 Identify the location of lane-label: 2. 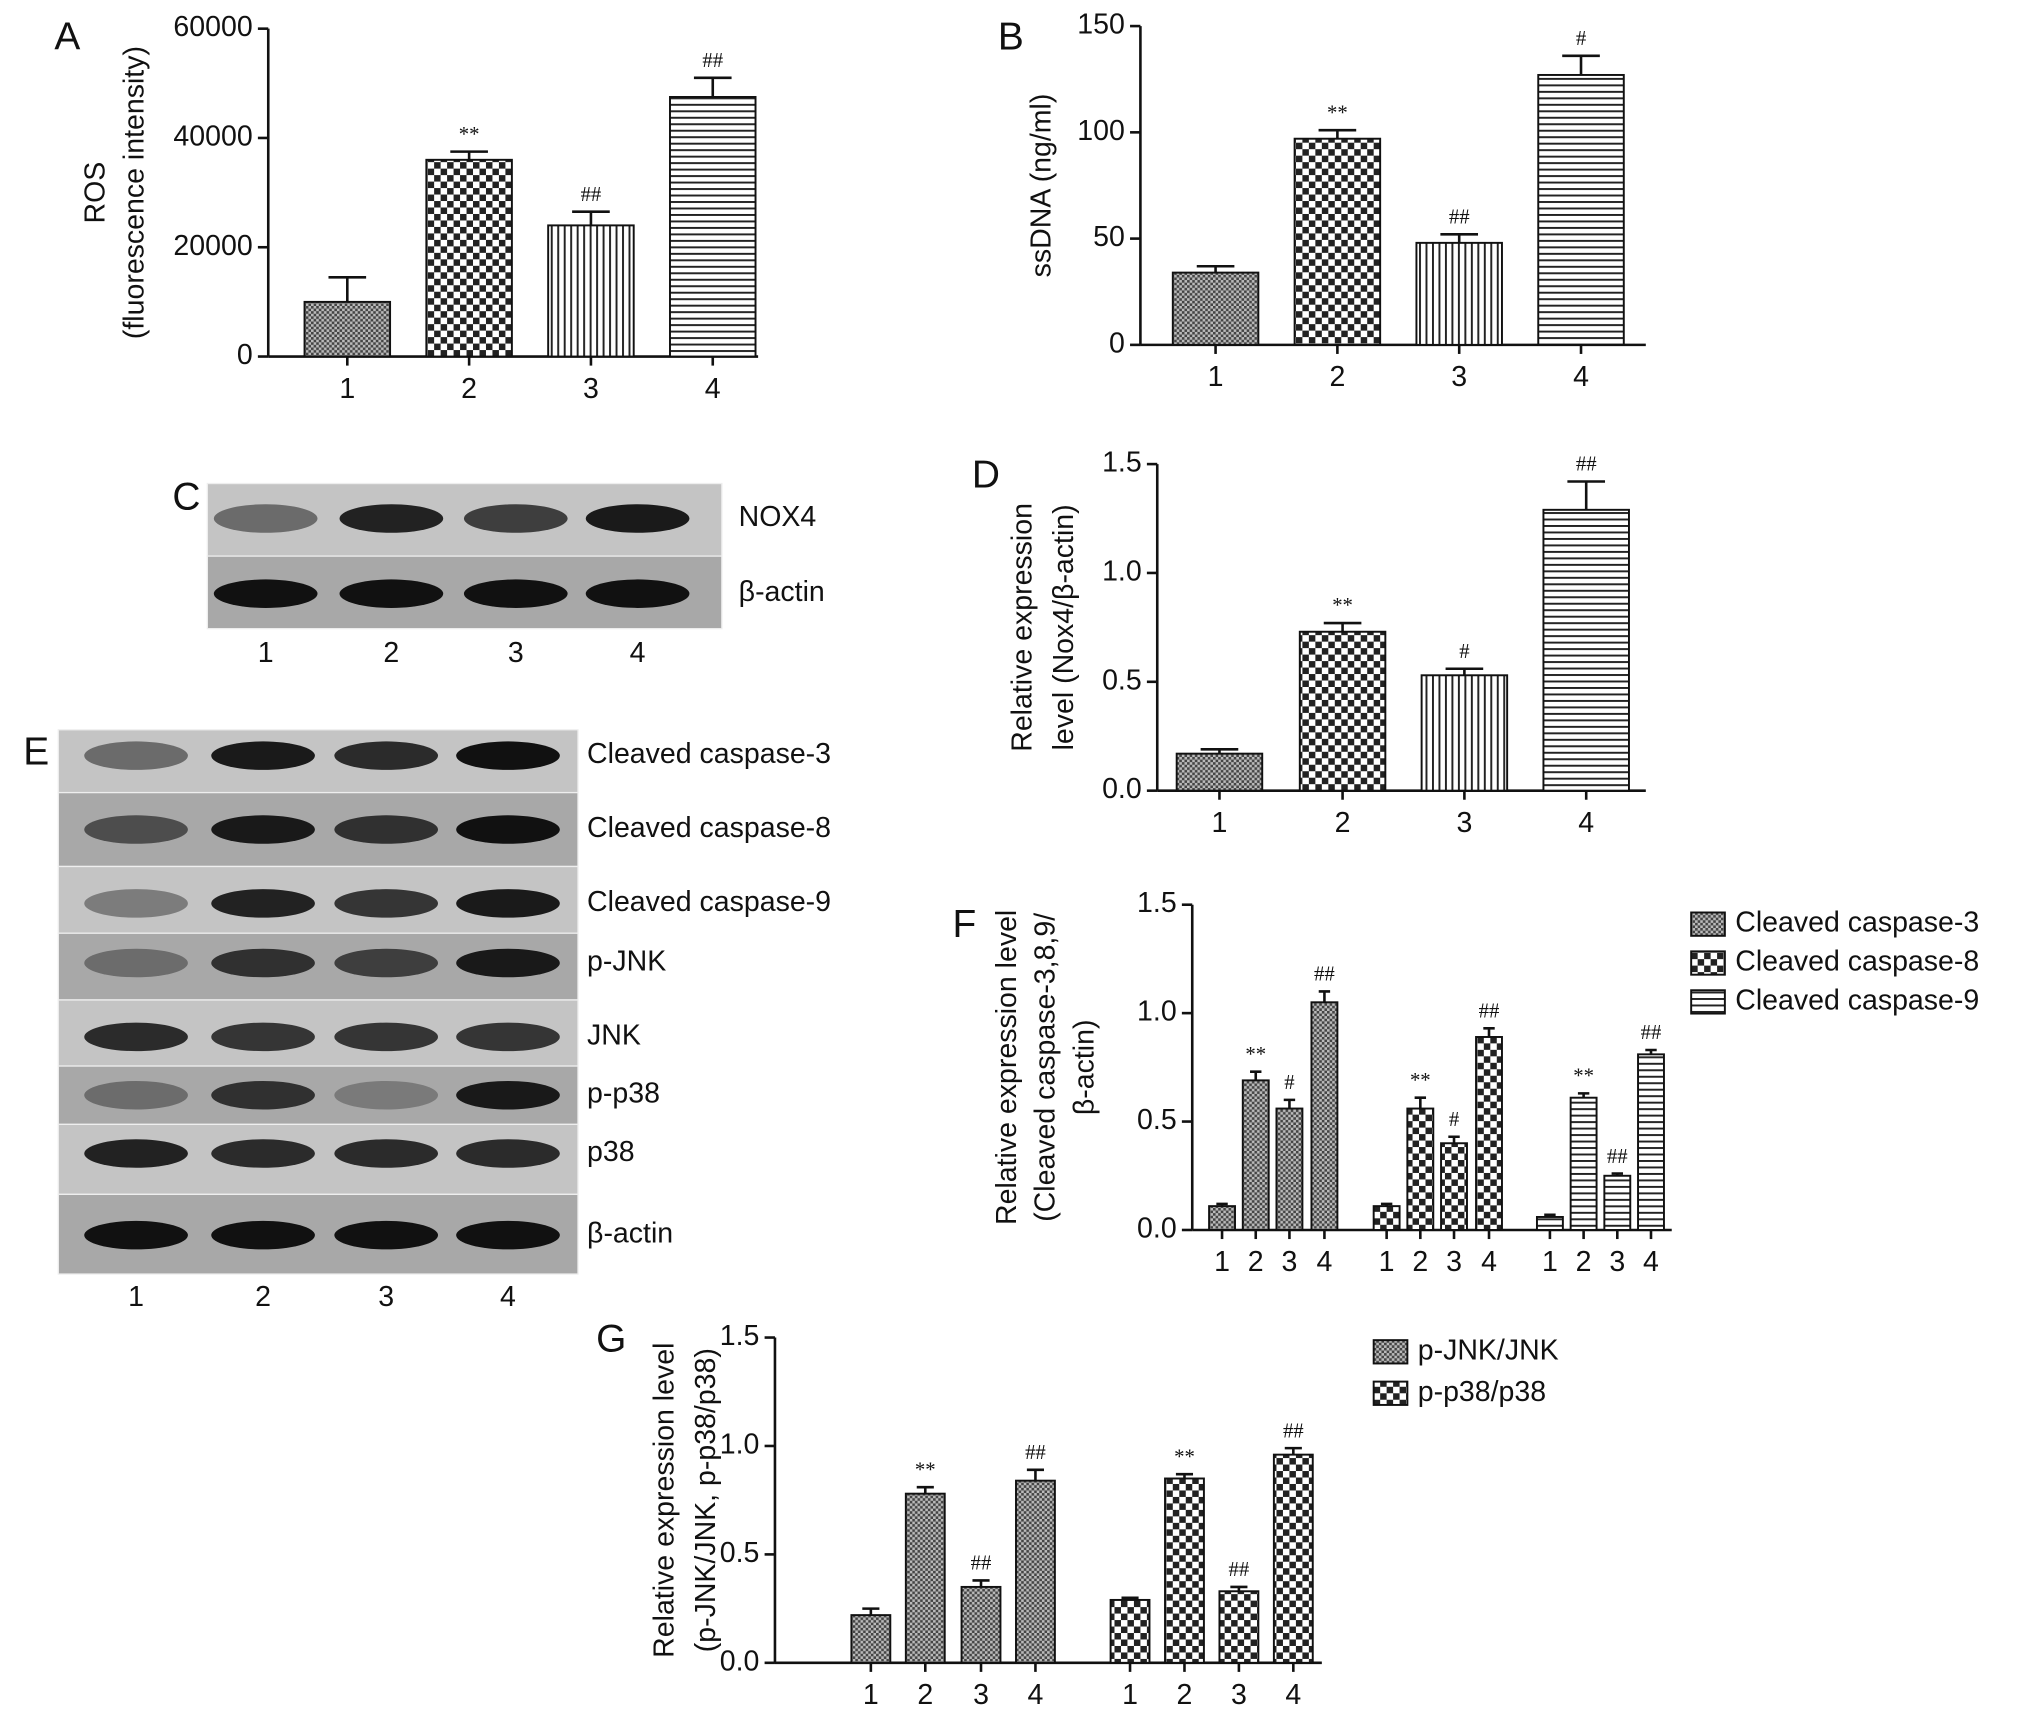
(391, 653).